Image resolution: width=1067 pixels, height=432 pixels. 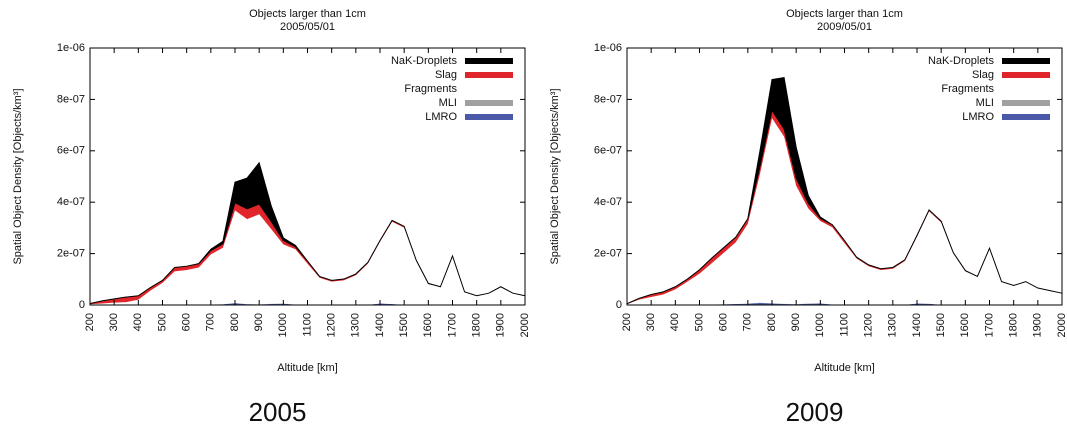 I want to click on caption: 2005, so click(x=278, y=412).